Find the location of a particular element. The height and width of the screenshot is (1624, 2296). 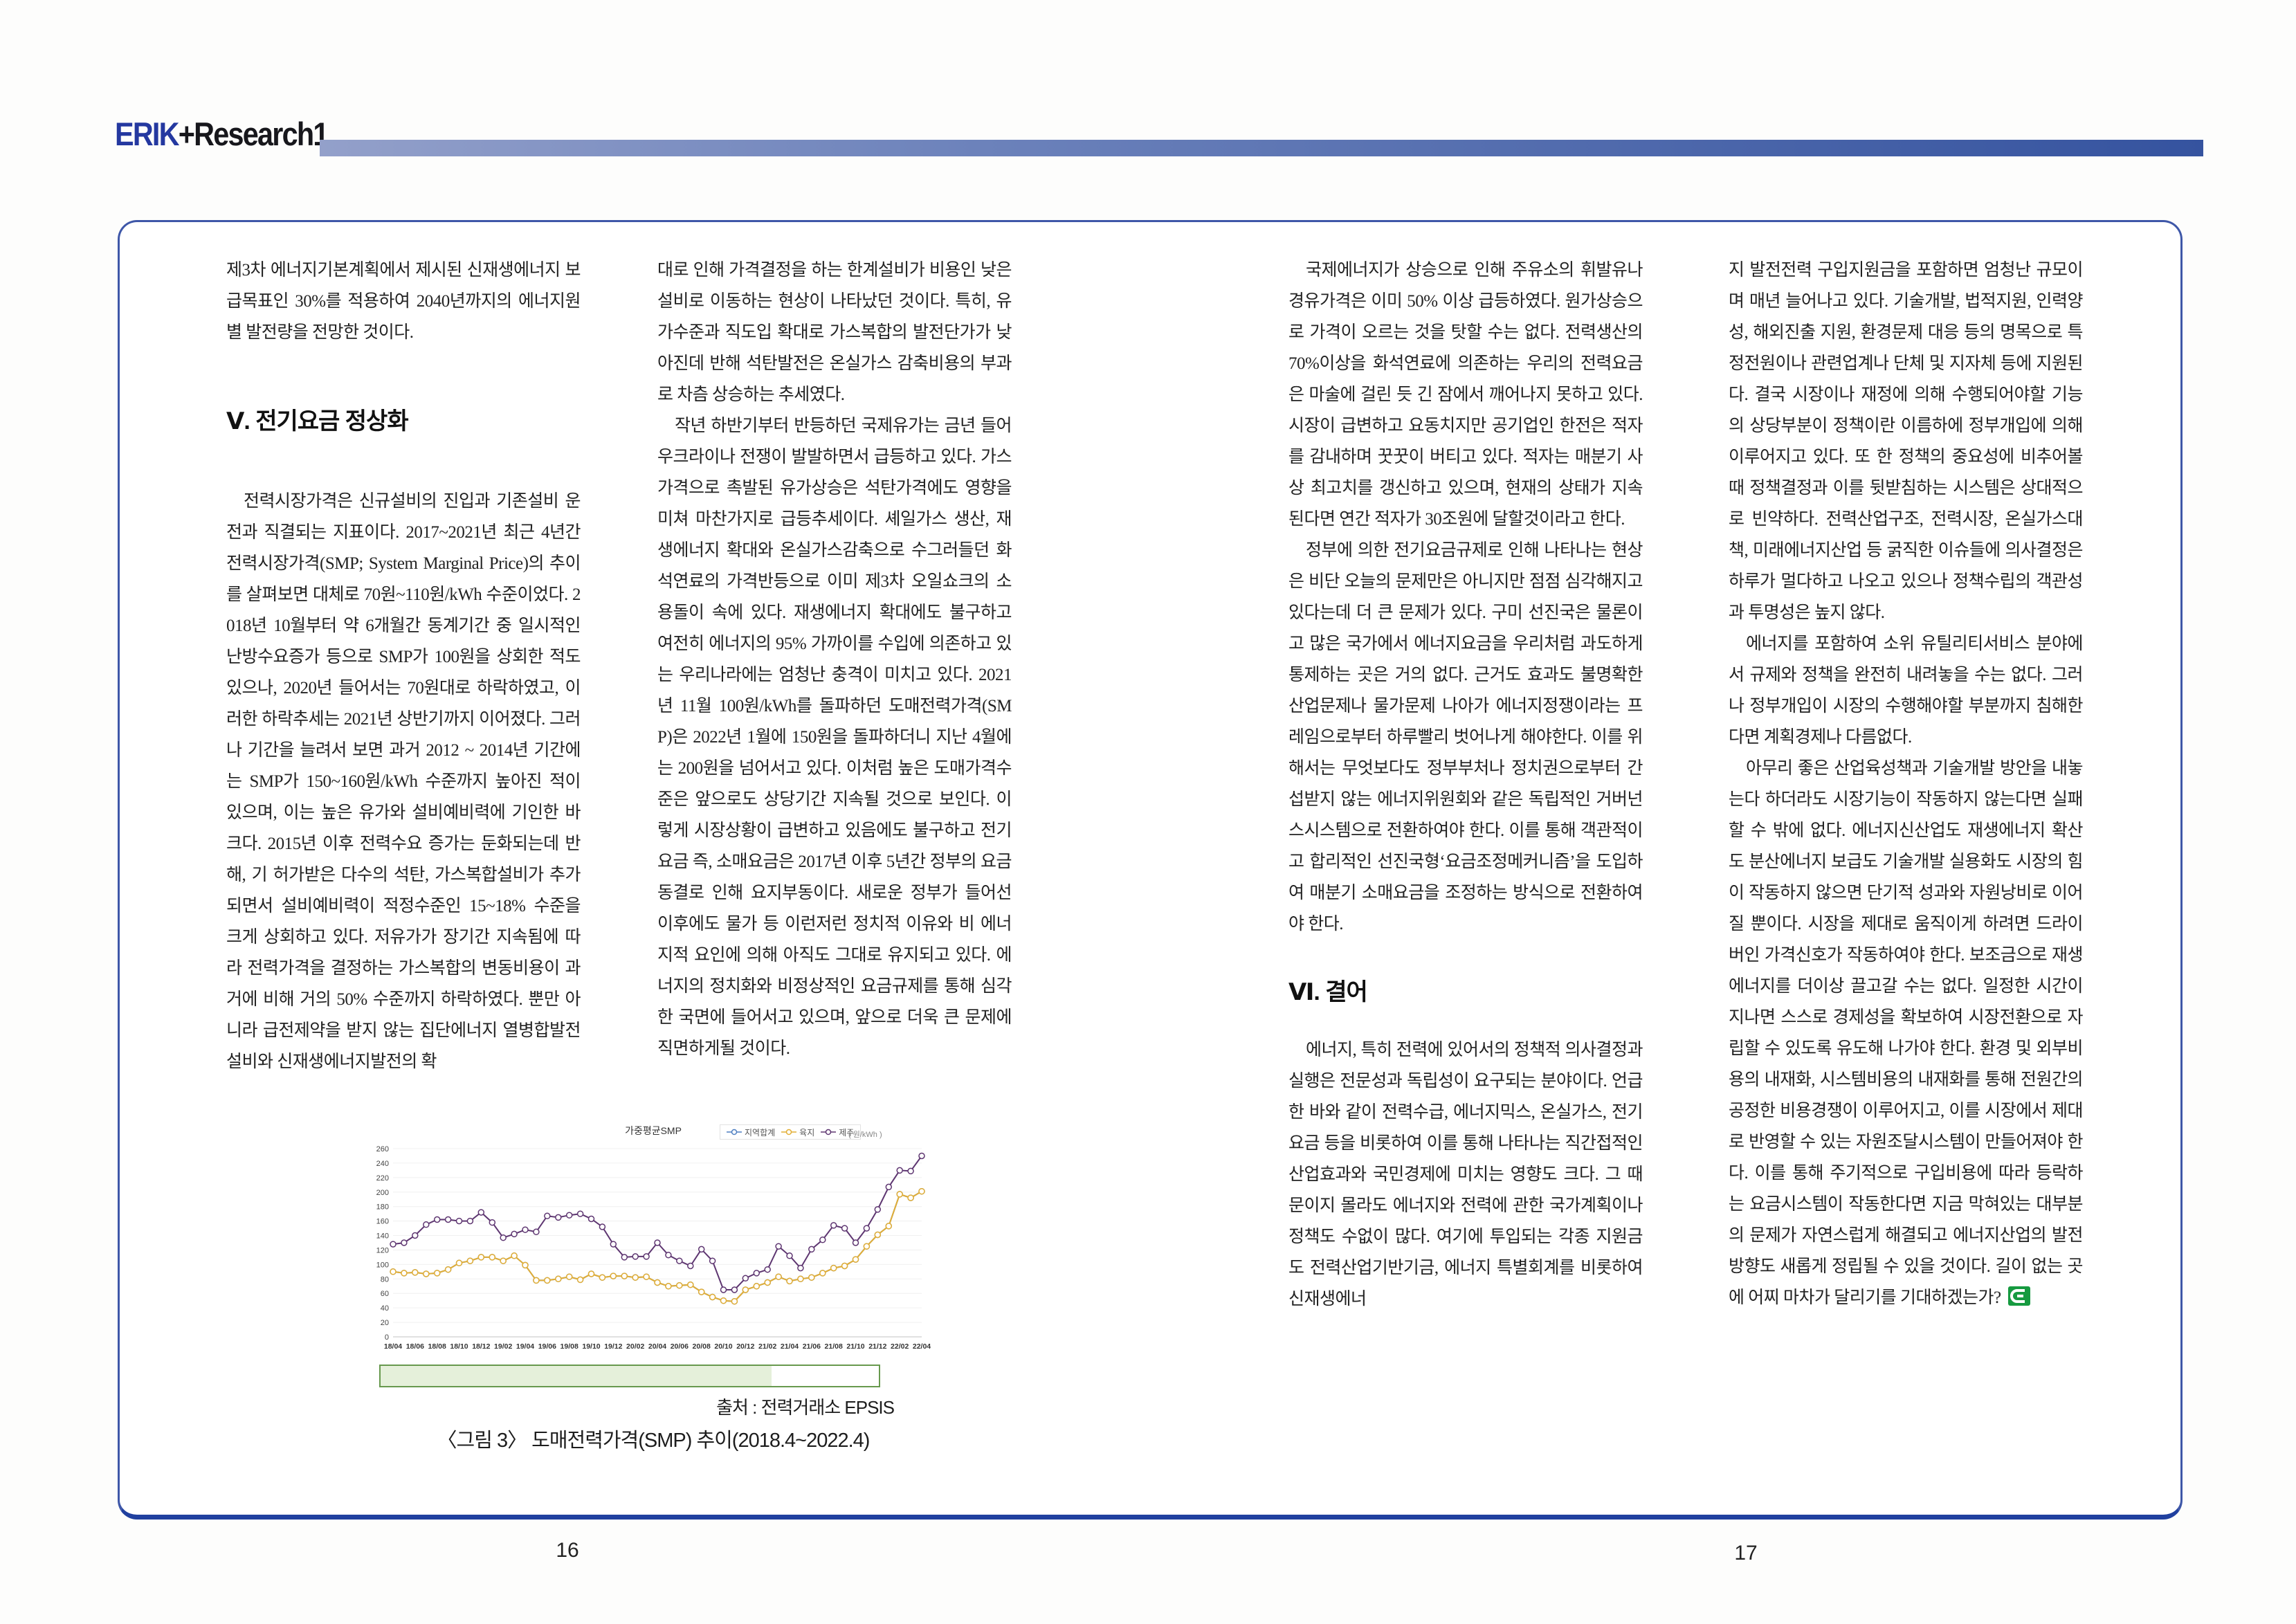

erik-end-mark-icon is located at coordinates (2018, 1296).